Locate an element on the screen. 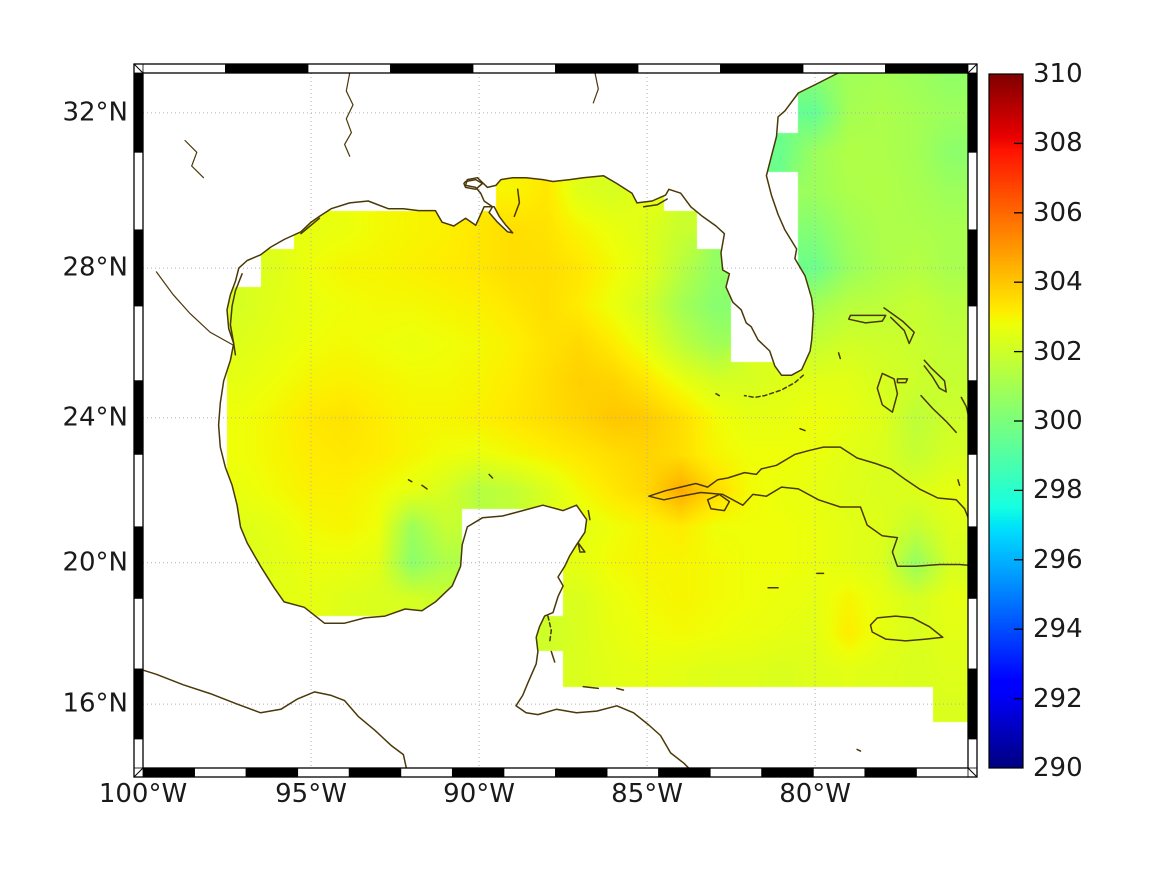 Image resolution: width=1167 pixels, height=875 pixels. abaco-coastline is located at coordinates (899, 326).